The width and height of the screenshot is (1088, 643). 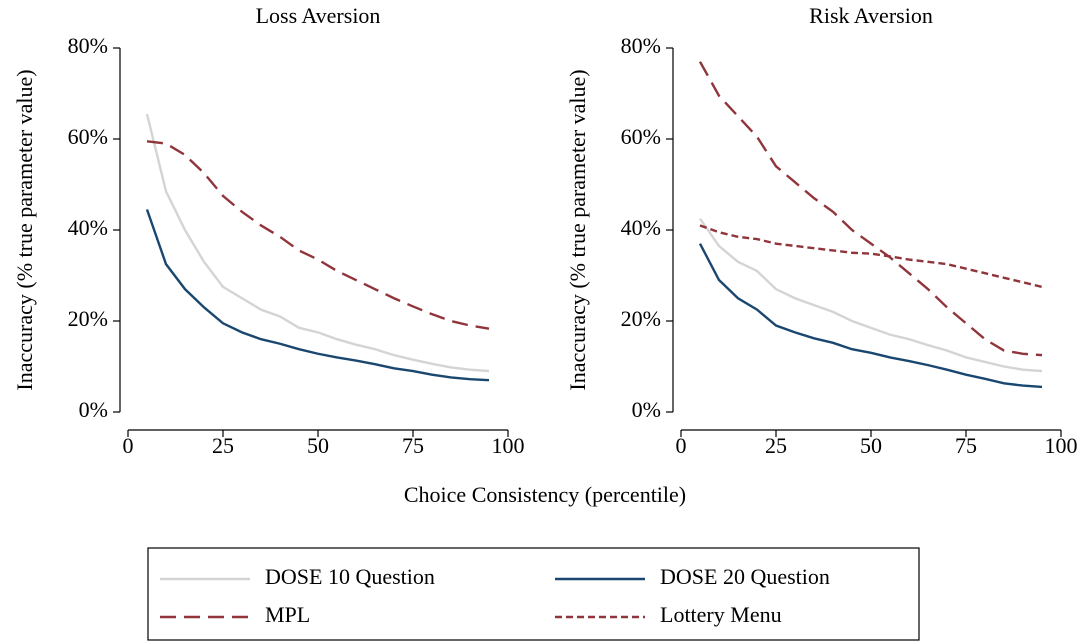 I want to click on legend-box, so click(x=533, y=594).